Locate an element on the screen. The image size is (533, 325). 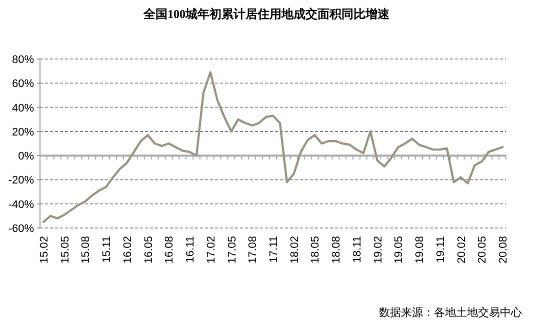
x-tick-label: 17.08 is located at coordinates (253, 250).